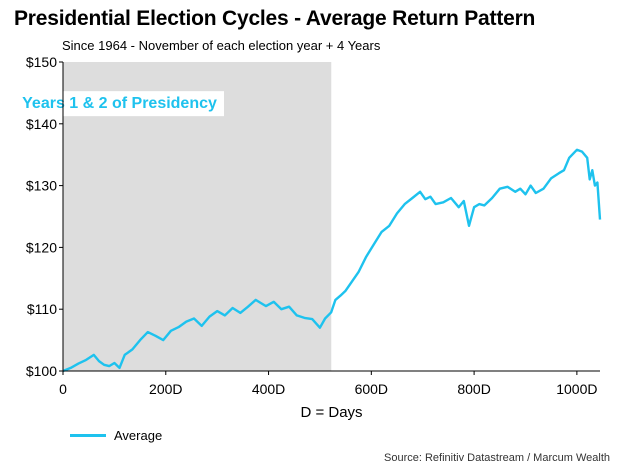  Describe the element at coordinates (268, 389) in the screenshot. I see `x-tick-label-3: 400D` at that location.